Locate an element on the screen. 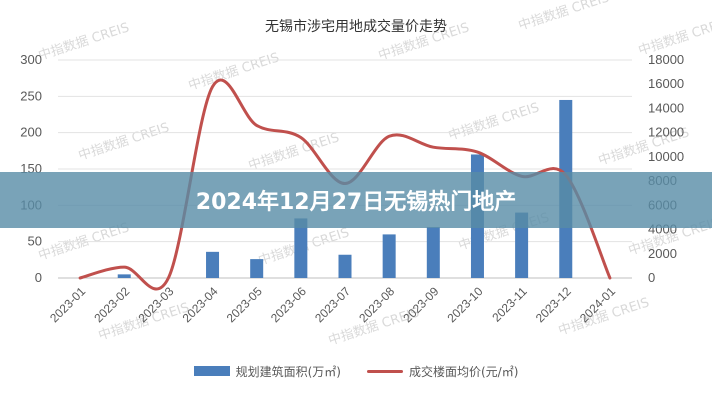  y-left-tick-label: 300 is located at coordinates (31, 59).